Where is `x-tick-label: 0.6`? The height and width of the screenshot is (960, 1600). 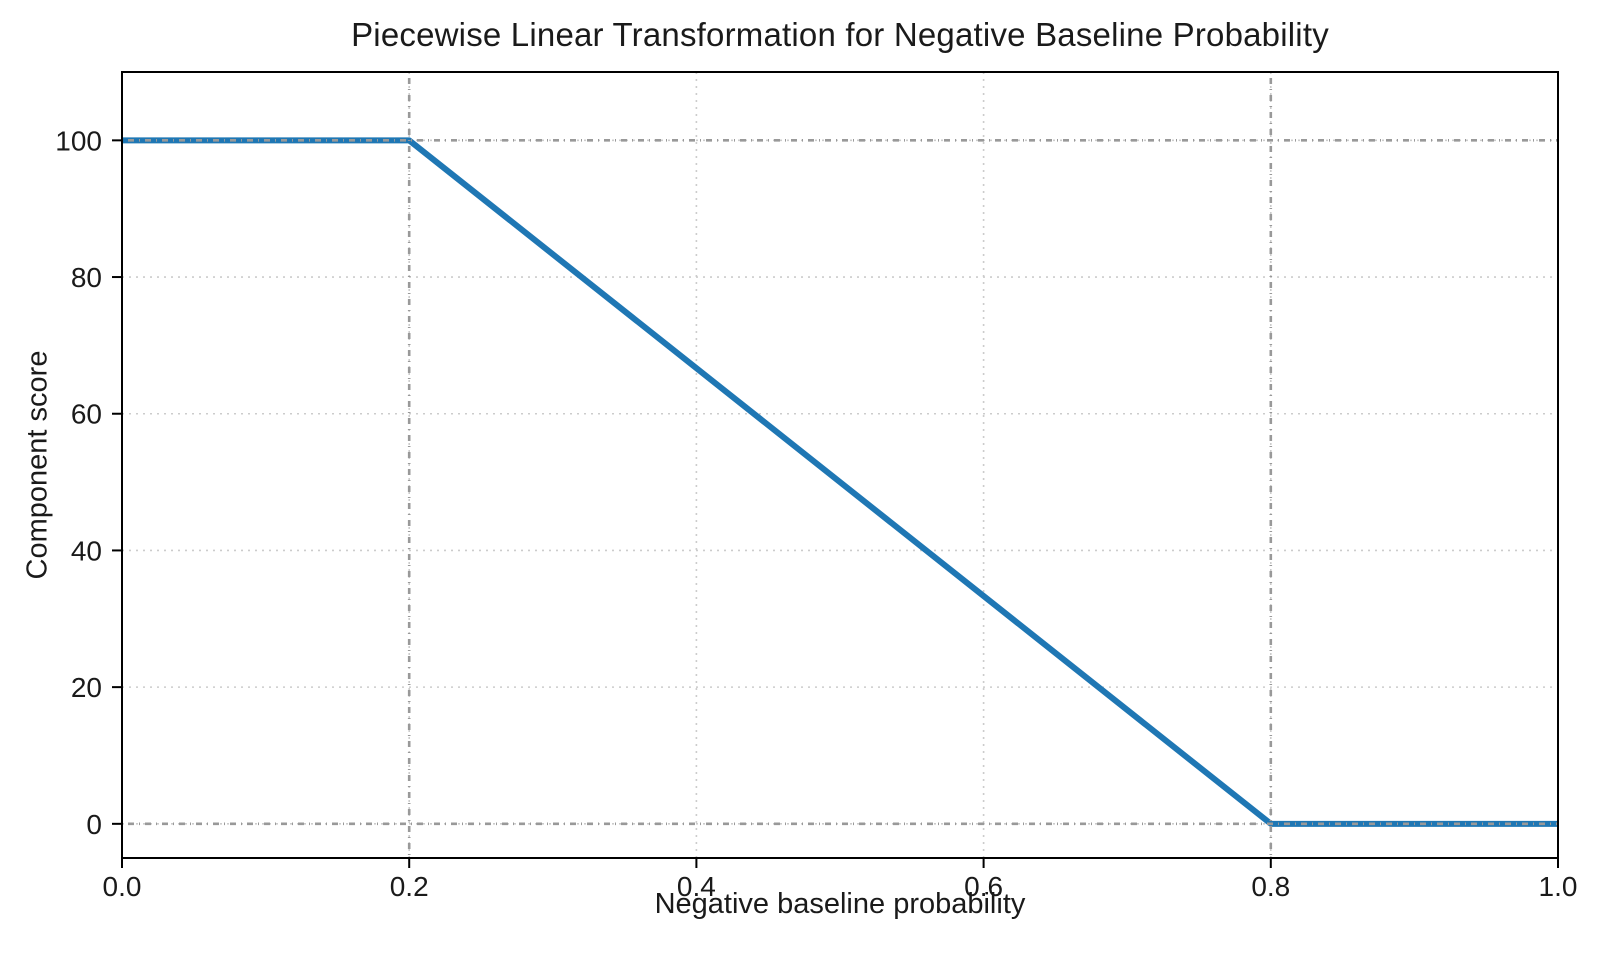
x-tick-label: 0.6 is located at coordinates (983, 886).